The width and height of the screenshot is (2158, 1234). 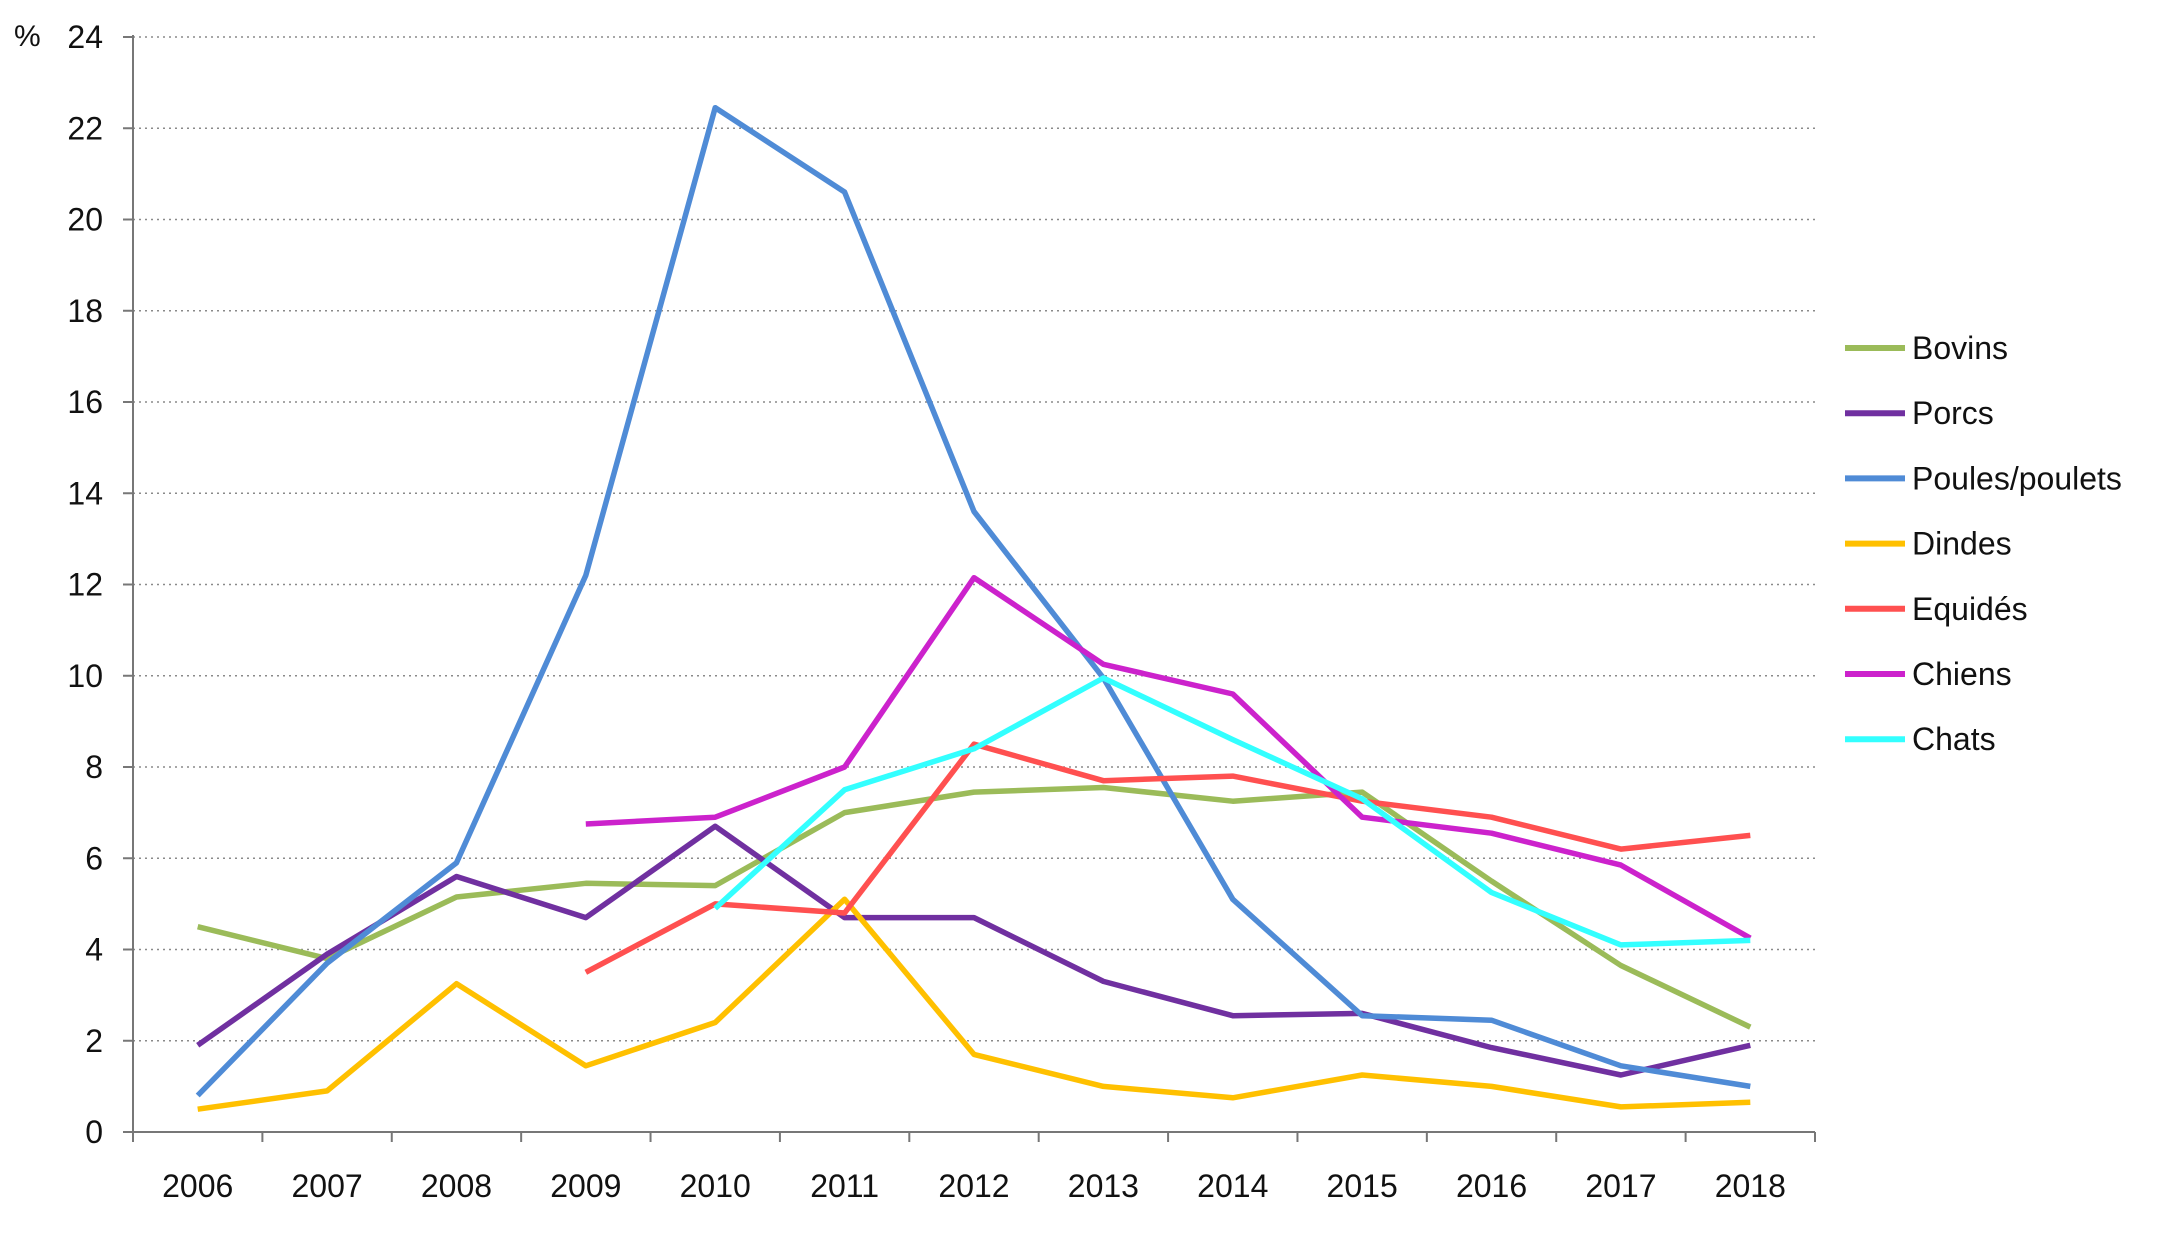 What do you see at coordinates (85, 585) in the screenshot?
I see `y-tick-label: 12` at bounding box center [85, 585].